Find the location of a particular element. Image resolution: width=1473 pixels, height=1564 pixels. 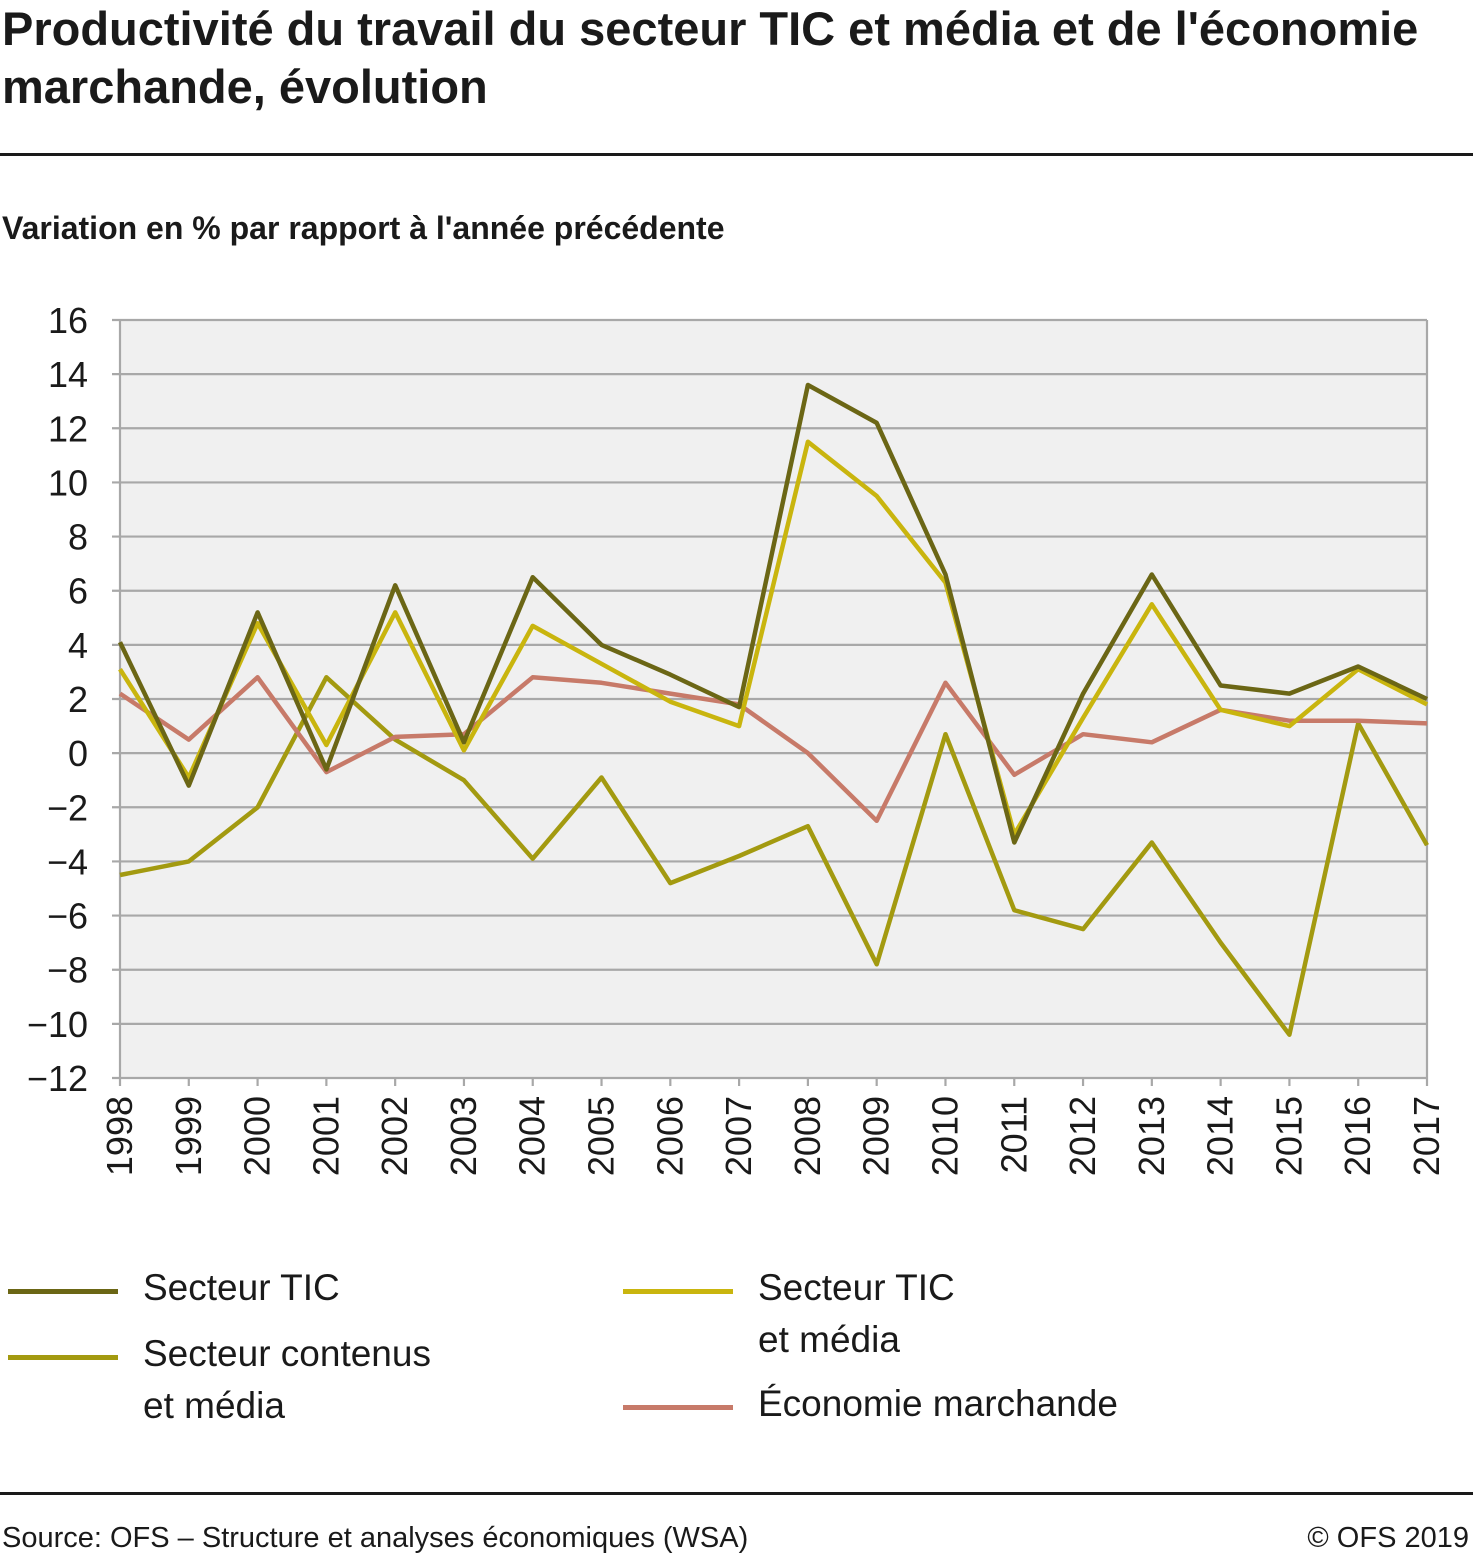

legend-label-secteur-tic: Secteur TIC is located at coordinates (241, 1287).